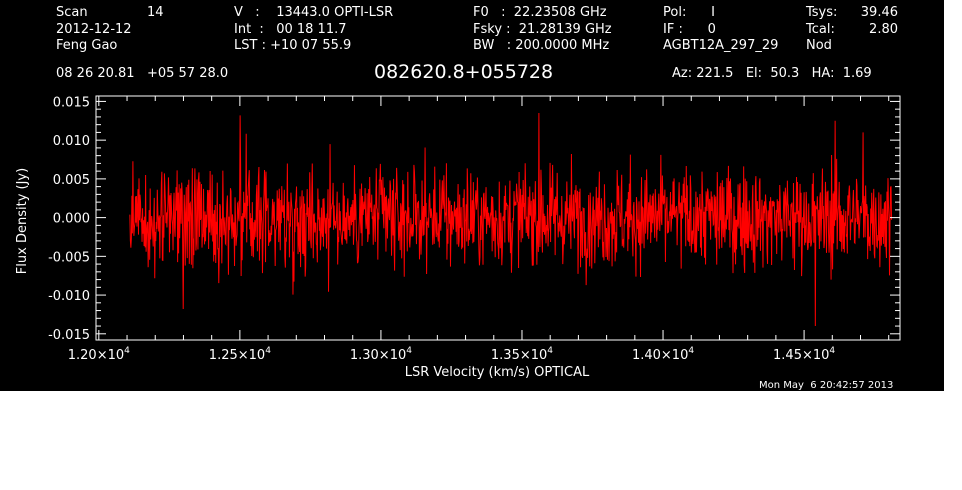  Describe the element at coordinates (540, 12) in the screenshot. I see `rest-frequency-line: F0 : 22.23508 GHz` at that location.